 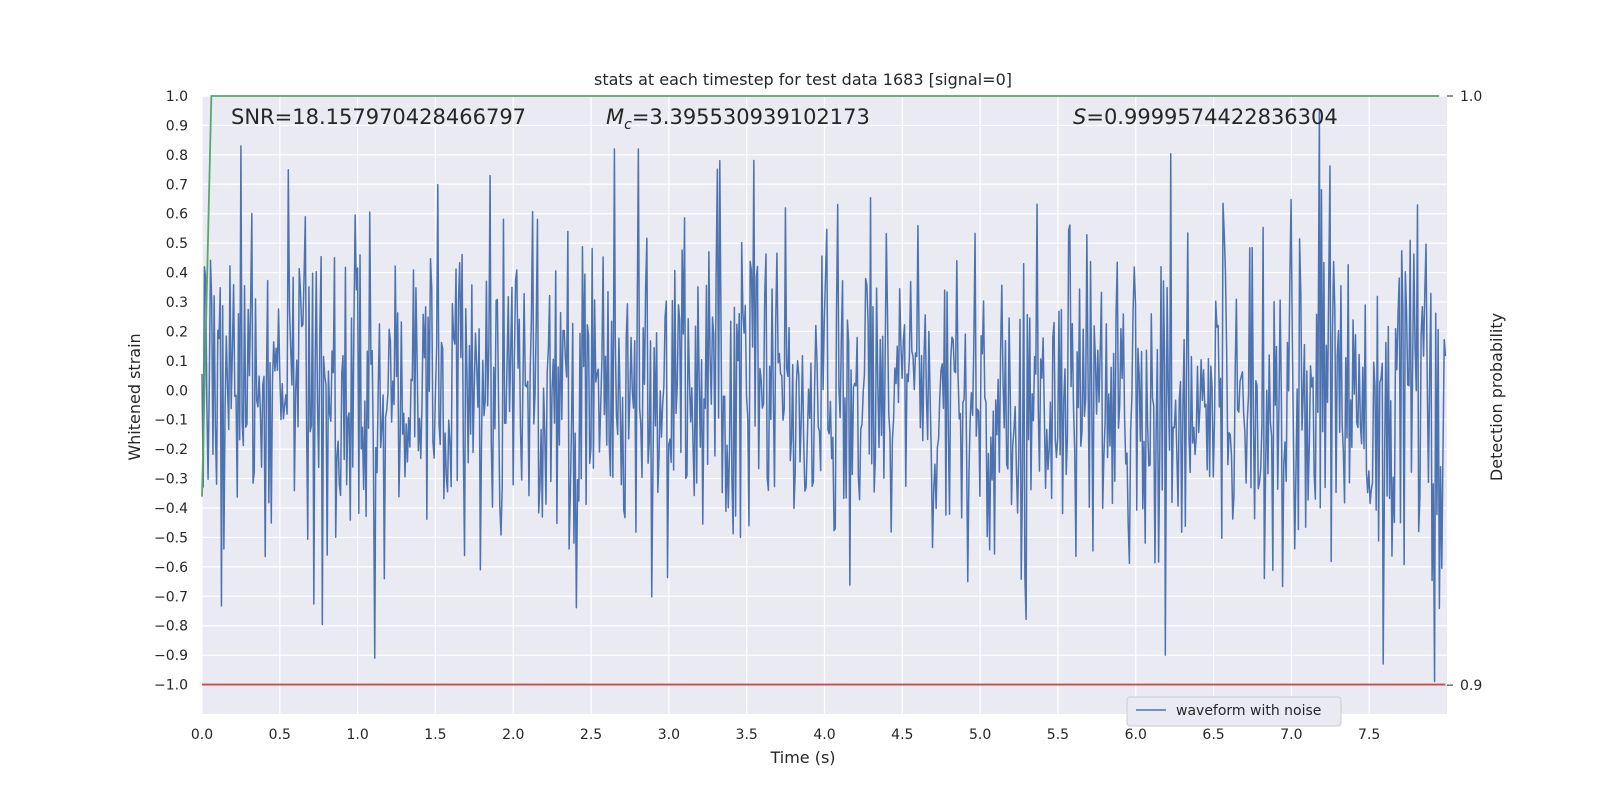 What do you see at coordinates (134, 396) in the screenshot?
I see `y-axis-label: Whitened strain` at bounding box center [134, 396].